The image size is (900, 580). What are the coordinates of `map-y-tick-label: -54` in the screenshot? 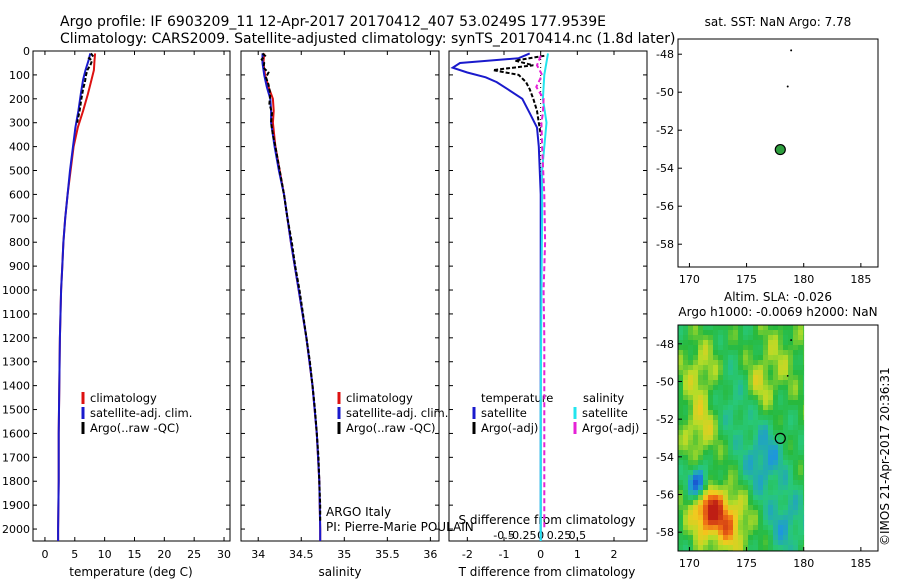 It's located at (665, 168).